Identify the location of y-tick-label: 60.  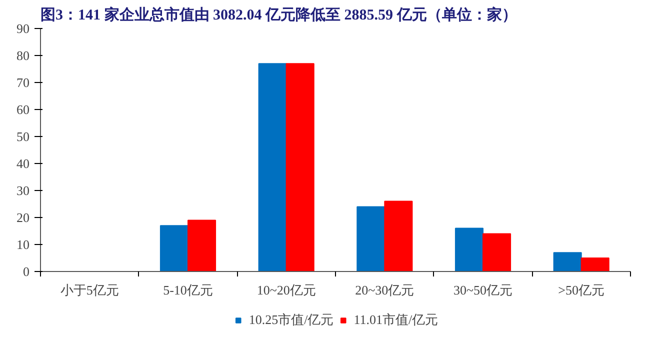
(23, 109).